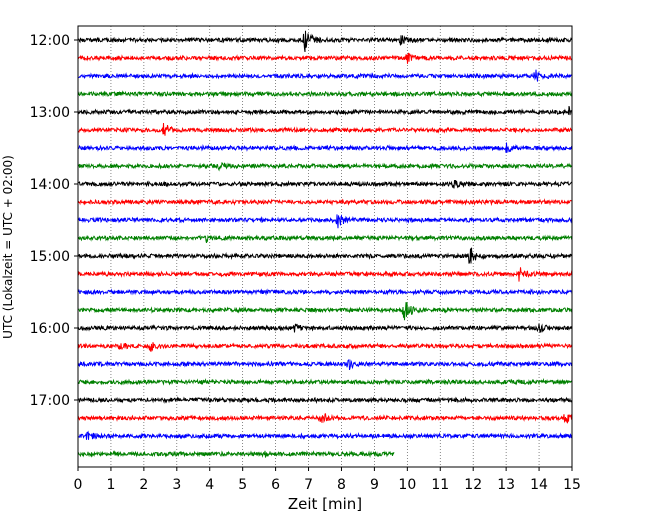 This screenshot has width=650, height=520. What do you see at coordinates (506, 485) in the screenshot?
I see `x-tick-label: 13` at bounding box center [506, 485].